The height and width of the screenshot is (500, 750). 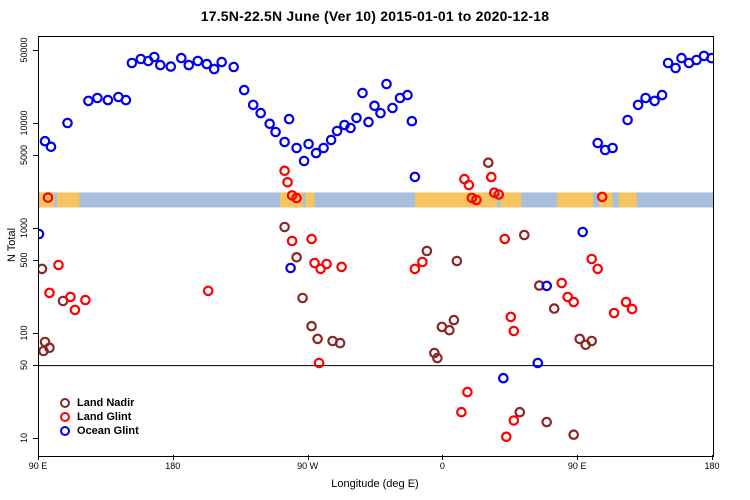 I want to click on legend-label: Ocean Glint, so click(x=108, y=431).